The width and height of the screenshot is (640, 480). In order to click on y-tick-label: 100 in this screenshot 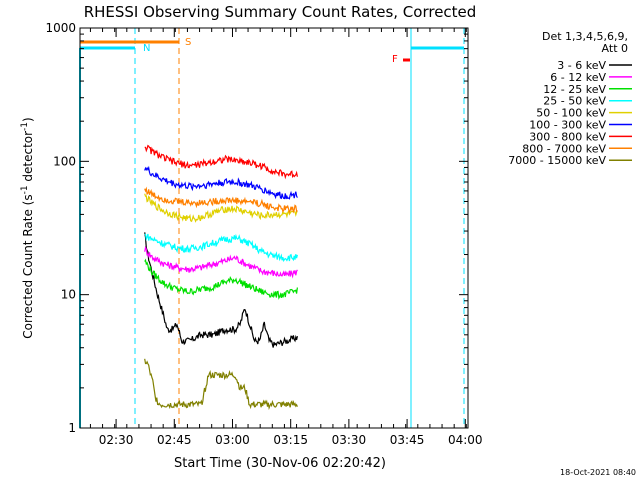, I will do `click(64, 161)`.